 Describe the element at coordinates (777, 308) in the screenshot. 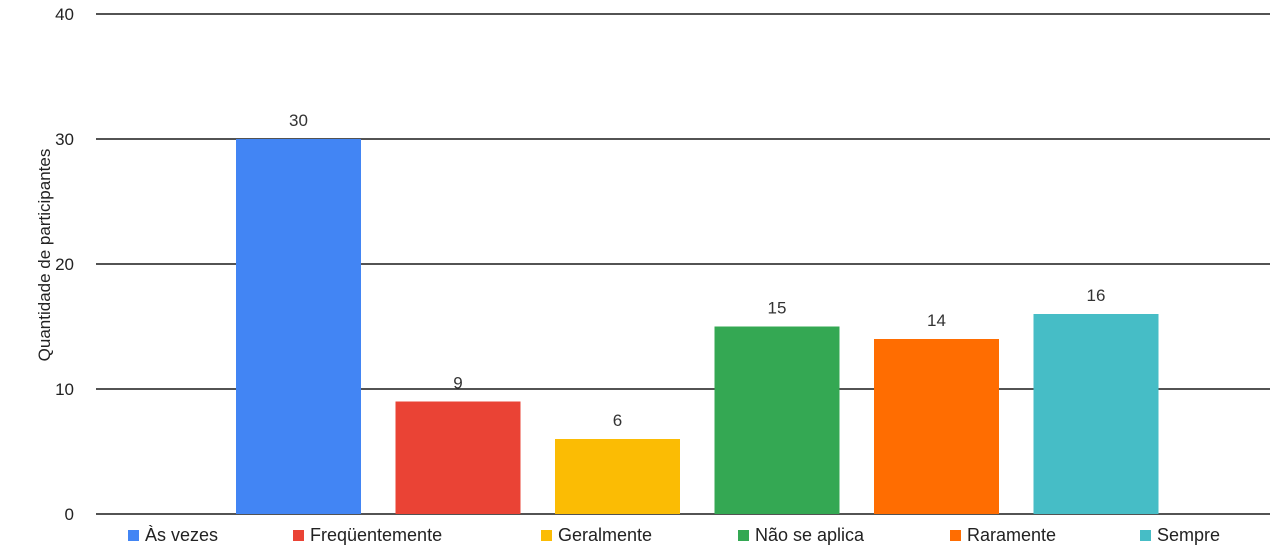

I see `data-label-3: 15` at that location.